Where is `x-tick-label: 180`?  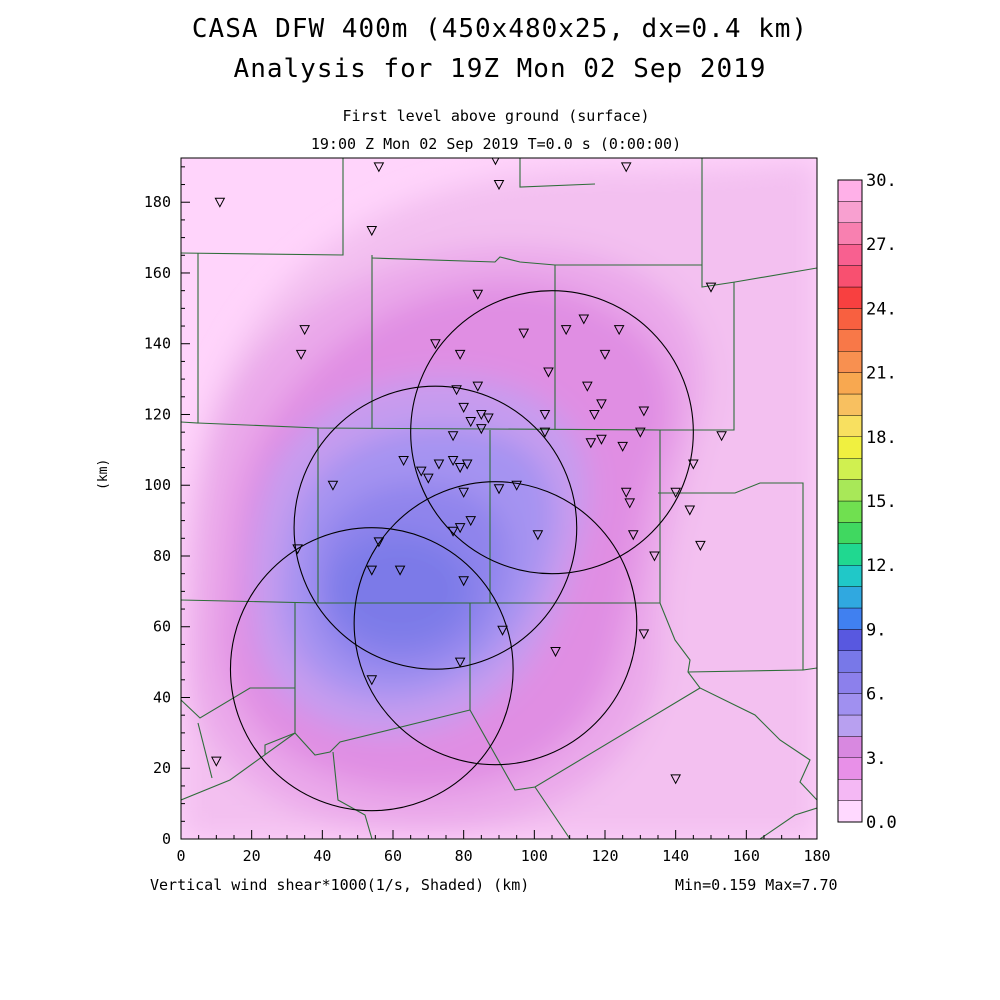 x-tick-label: 180 is located at coordinates (816, 856).